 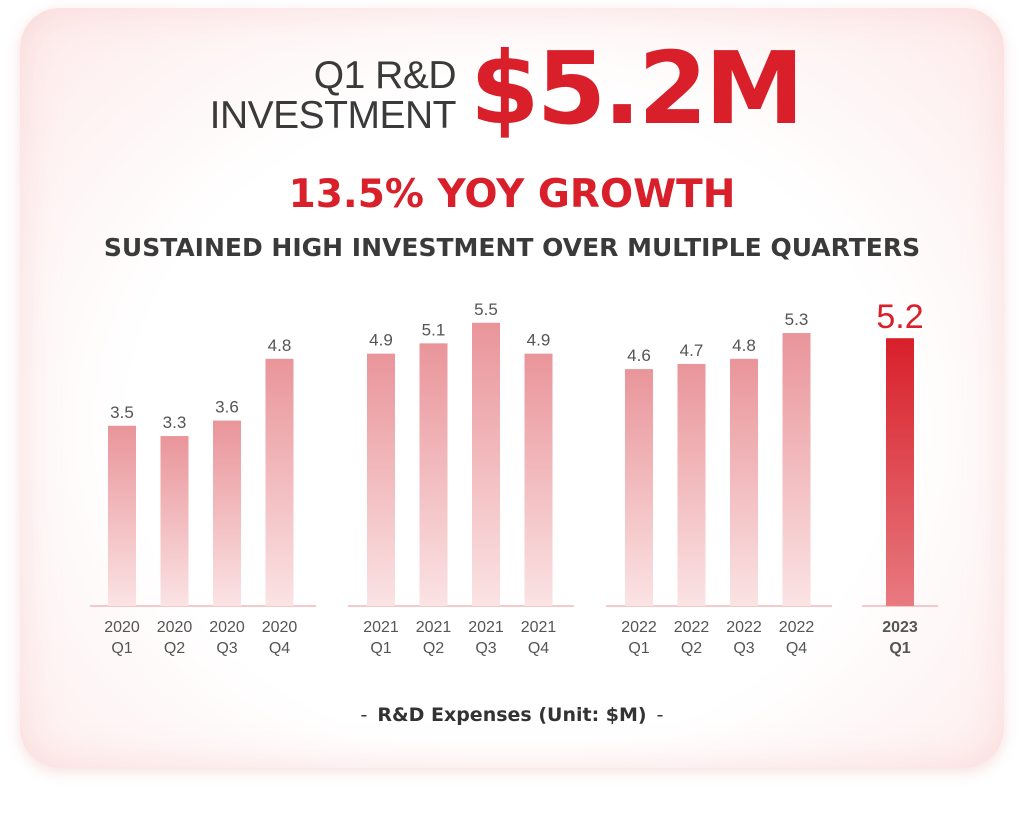 I want to click on bar-2020-q1, so click(x=122, y=515).